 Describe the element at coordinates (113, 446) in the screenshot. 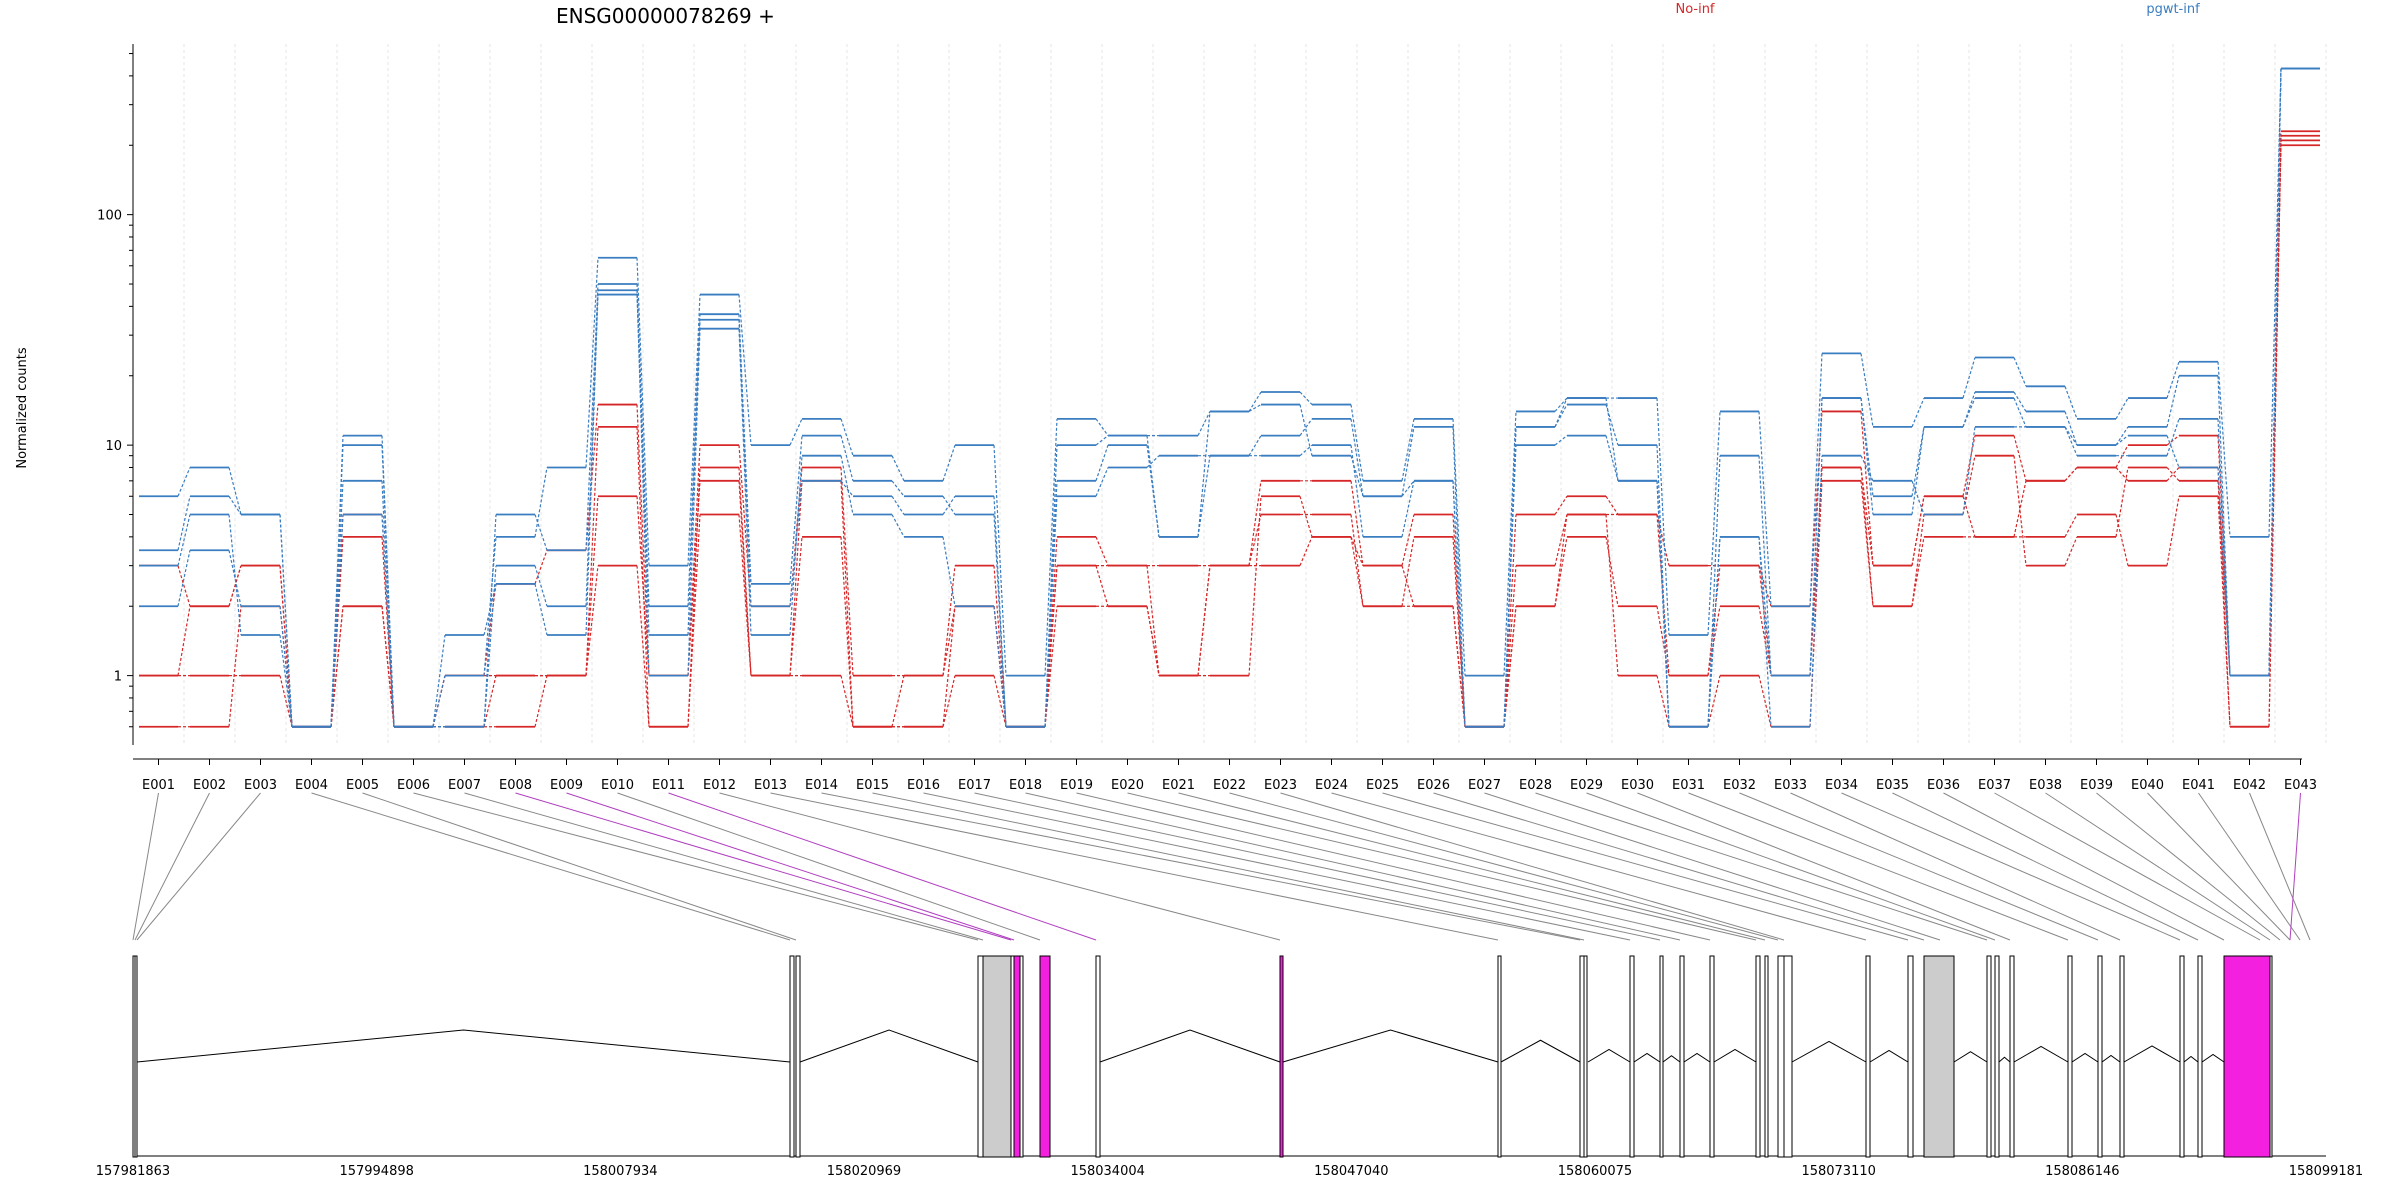

I see `y-tick-label: 10` at that location.